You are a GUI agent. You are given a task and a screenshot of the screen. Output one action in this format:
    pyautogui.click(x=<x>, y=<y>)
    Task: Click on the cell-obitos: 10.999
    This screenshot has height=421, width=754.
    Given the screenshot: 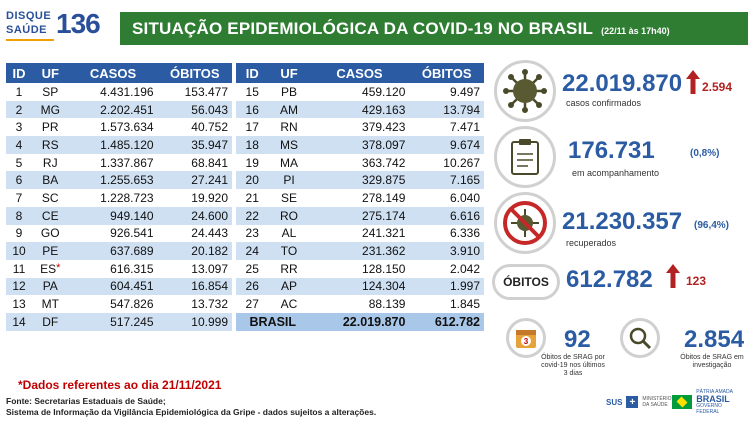 What is the action you would take?
    pyautogui.click(x=194, y=321)
    